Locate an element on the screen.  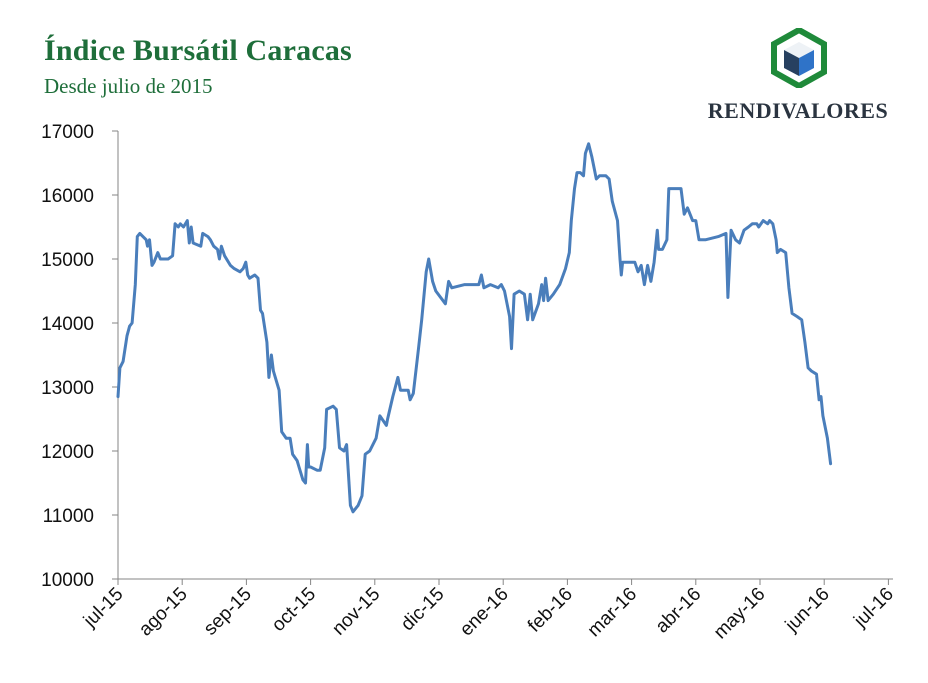
y-tick-label: 13000 is located at coordinates (67, 388).